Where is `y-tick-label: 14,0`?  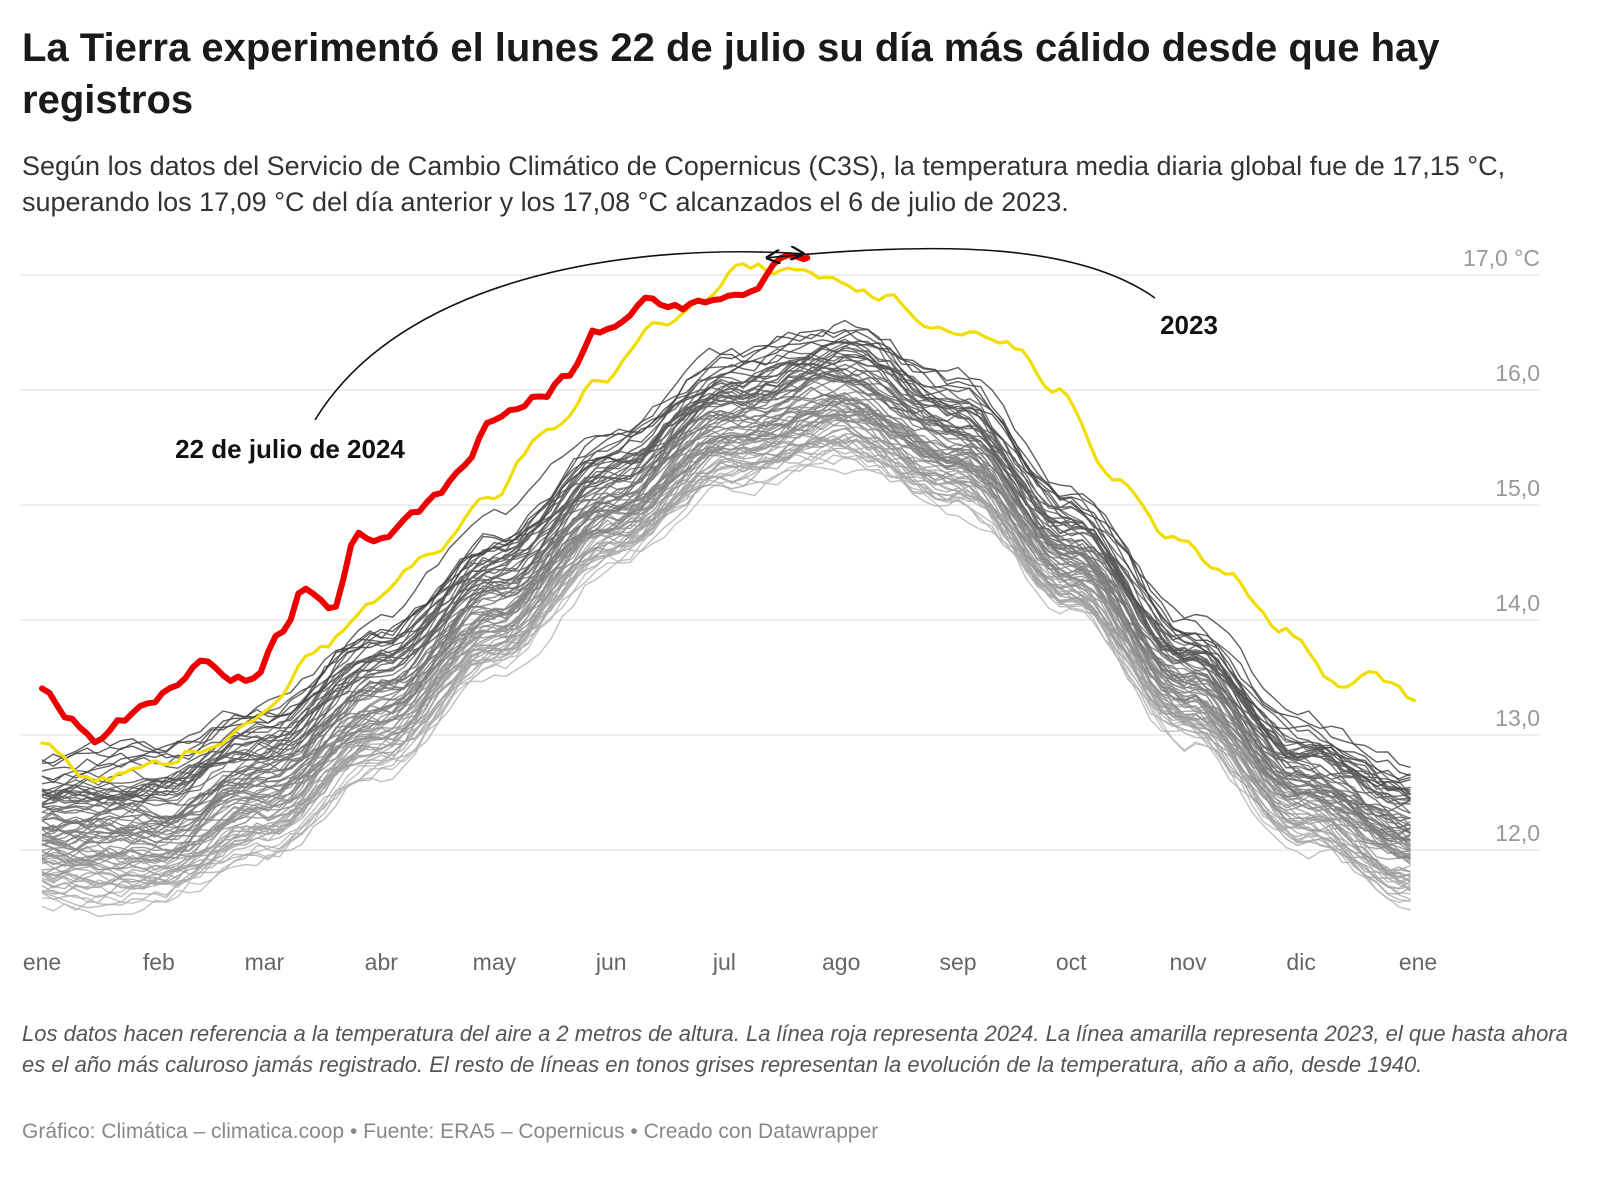 y-tick-label: 14,0 is located at coordinates (1517, 603).